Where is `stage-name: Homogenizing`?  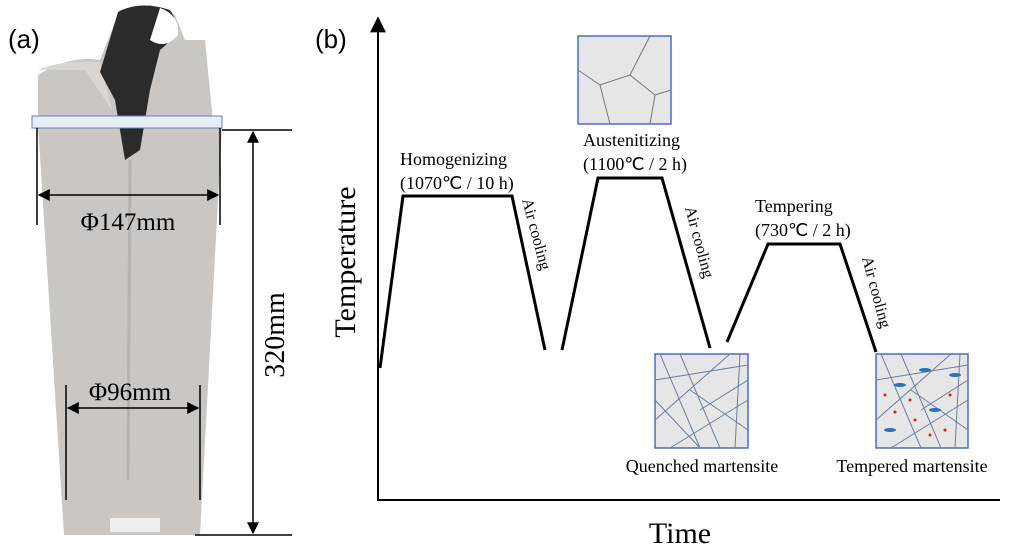 stage-name: Homogenizing is located at coordinates (453, 159).